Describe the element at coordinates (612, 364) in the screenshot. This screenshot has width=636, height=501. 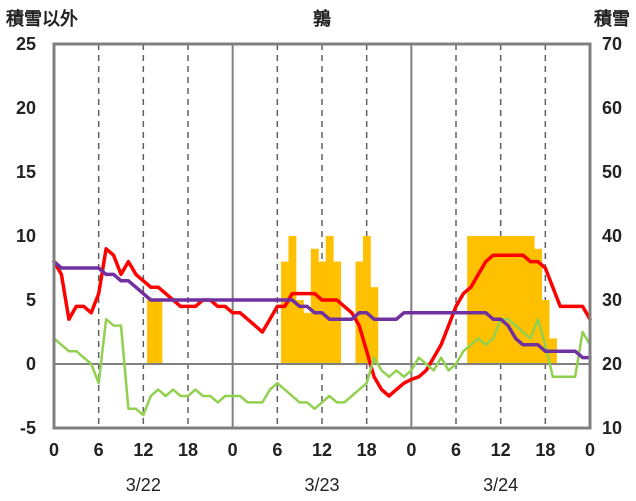
I see `right-y-tick-label: 20` at that location.